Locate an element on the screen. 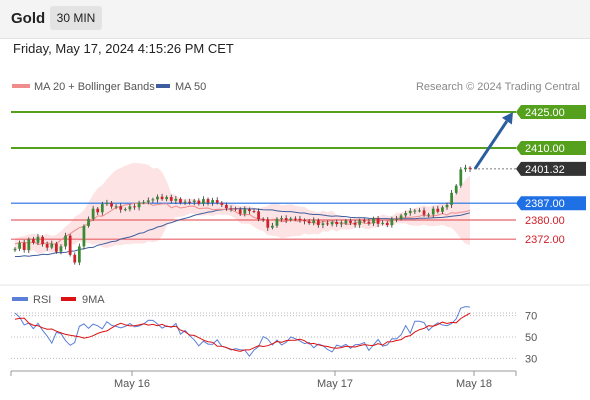 The height and width of the screenshot is (400, 590). rsi-legend: RSI 9MA is located at coordinates (58, 300).